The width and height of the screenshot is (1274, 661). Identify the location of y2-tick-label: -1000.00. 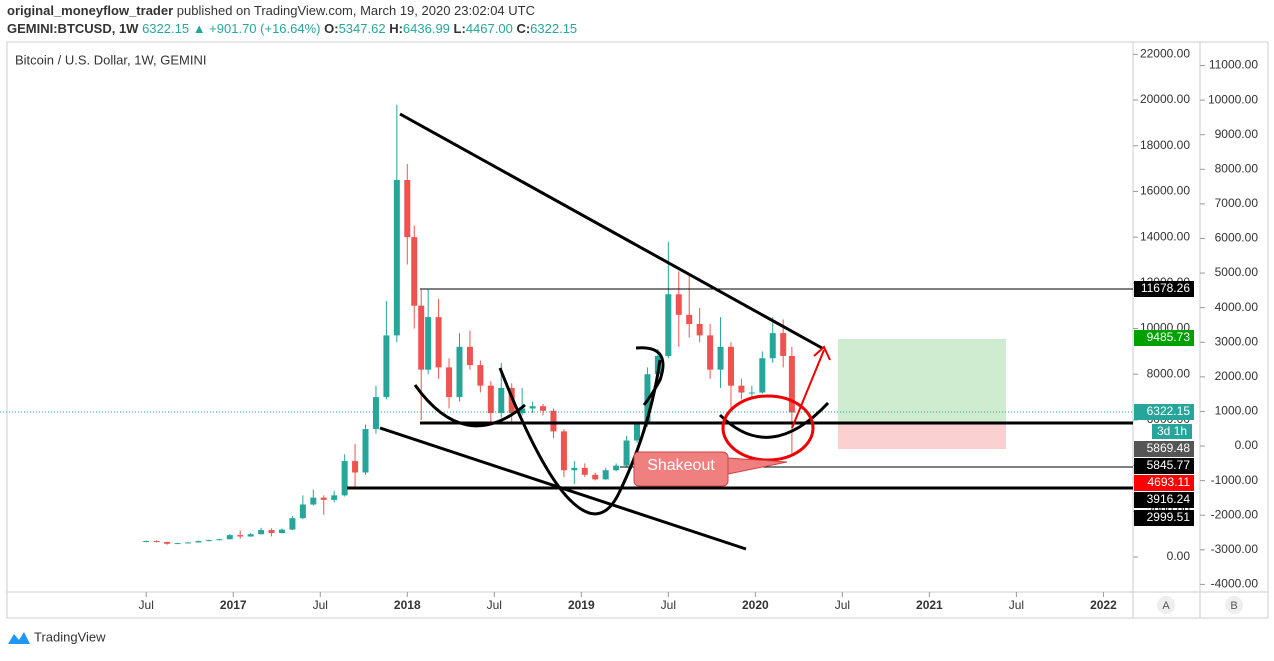
(1235, 480).